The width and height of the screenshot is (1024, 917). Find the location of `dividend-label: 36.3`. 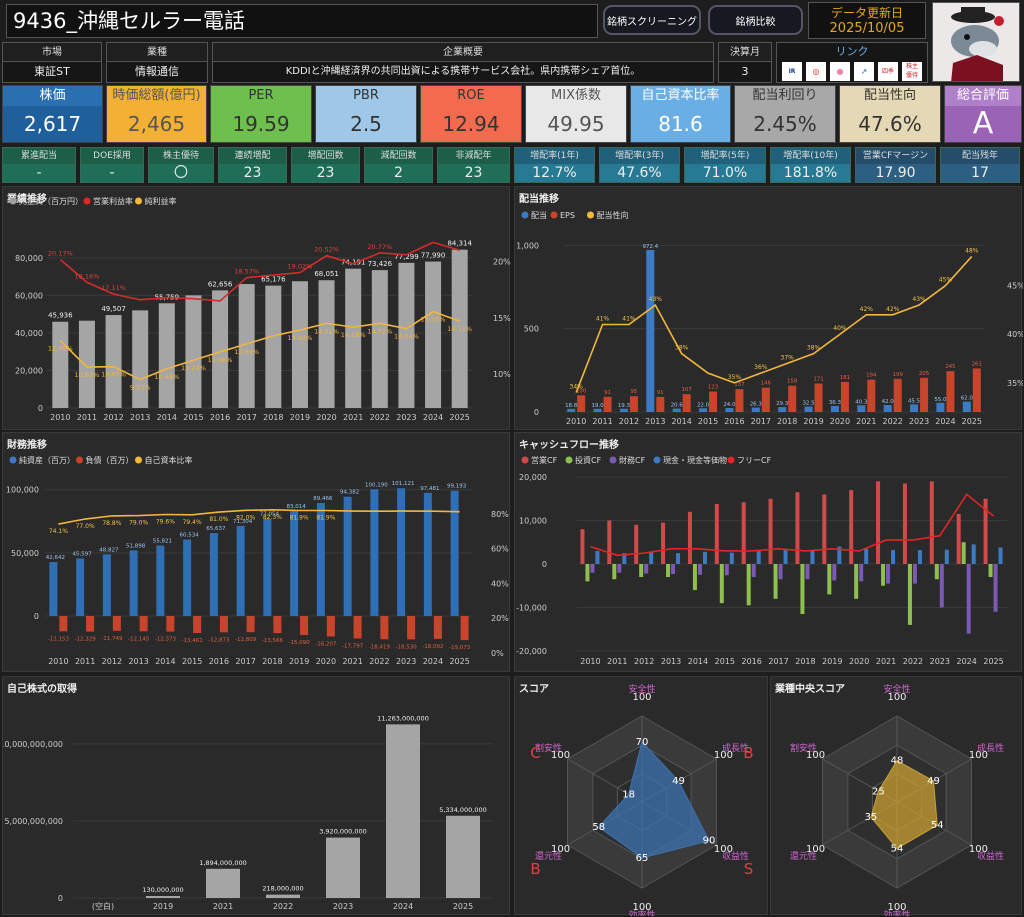

dividend-label: 36.3 is located at coordinates (835, 403).